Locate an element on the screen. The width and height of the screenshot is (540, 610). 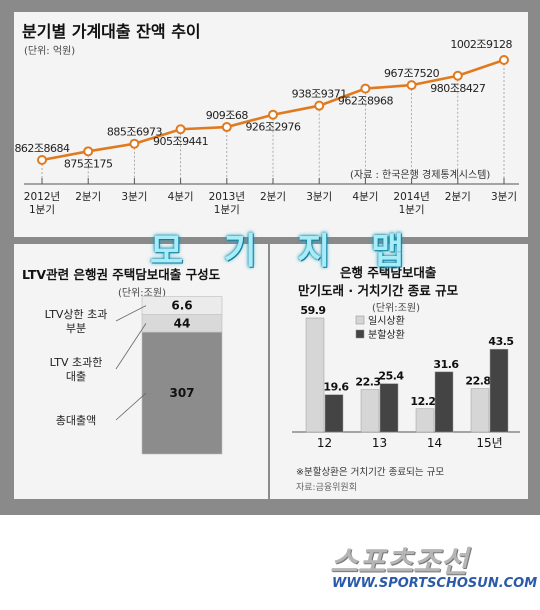
x-tick-label: 2014년 is located at coordinates (411, 197).